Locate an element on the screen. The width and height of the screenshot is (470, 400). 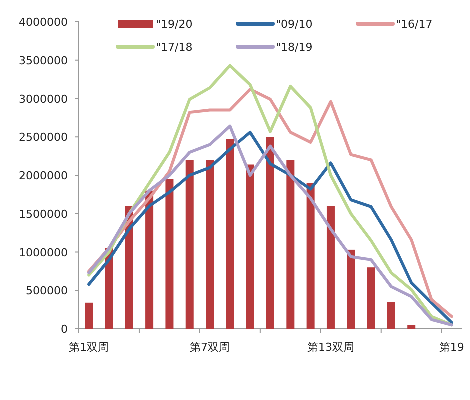
legend-label: "18/19 is located at coordinates (294, 47).